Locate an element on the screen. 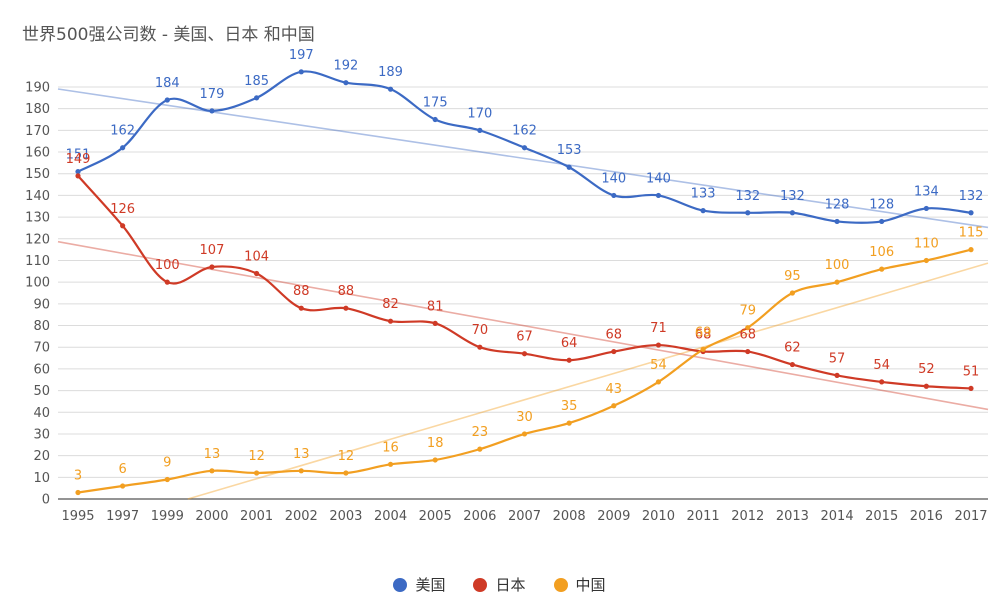  x-tick-label: 2001 is located at coordinates (256, 516).